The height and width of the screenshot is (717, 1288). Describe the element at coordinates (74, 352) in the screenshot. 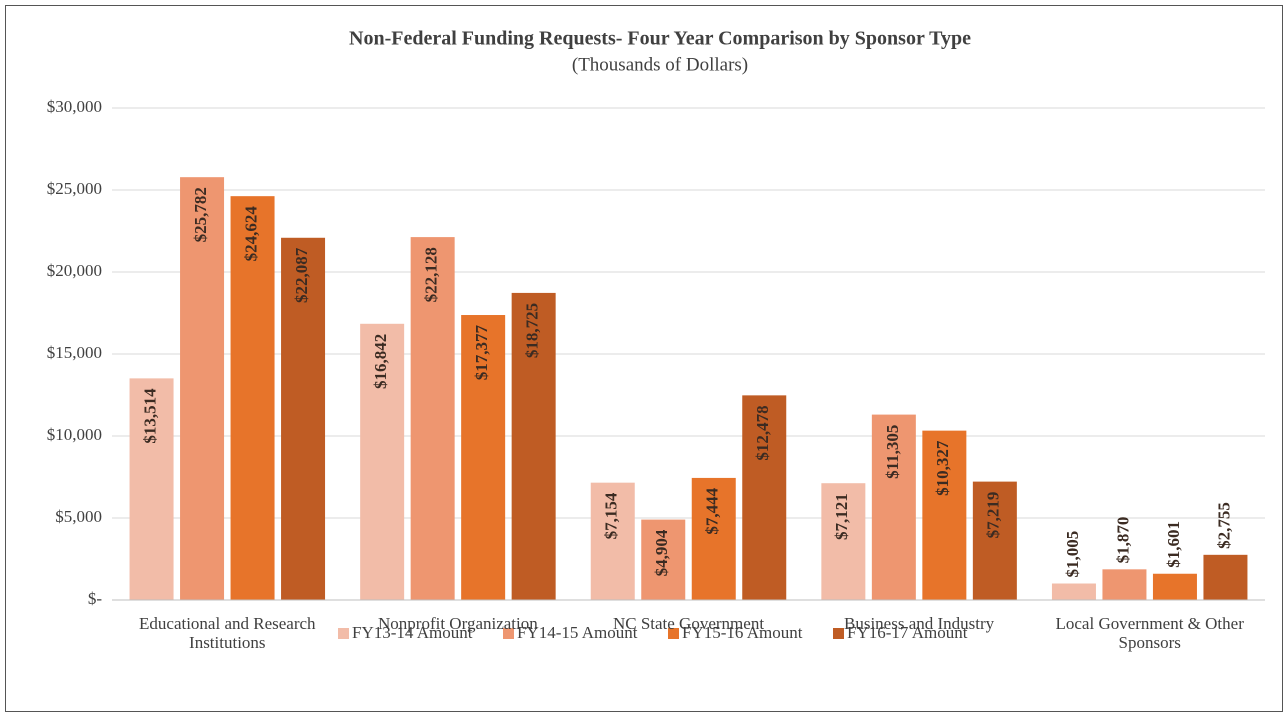

I see `y-tick-label: $15,000` at that location.